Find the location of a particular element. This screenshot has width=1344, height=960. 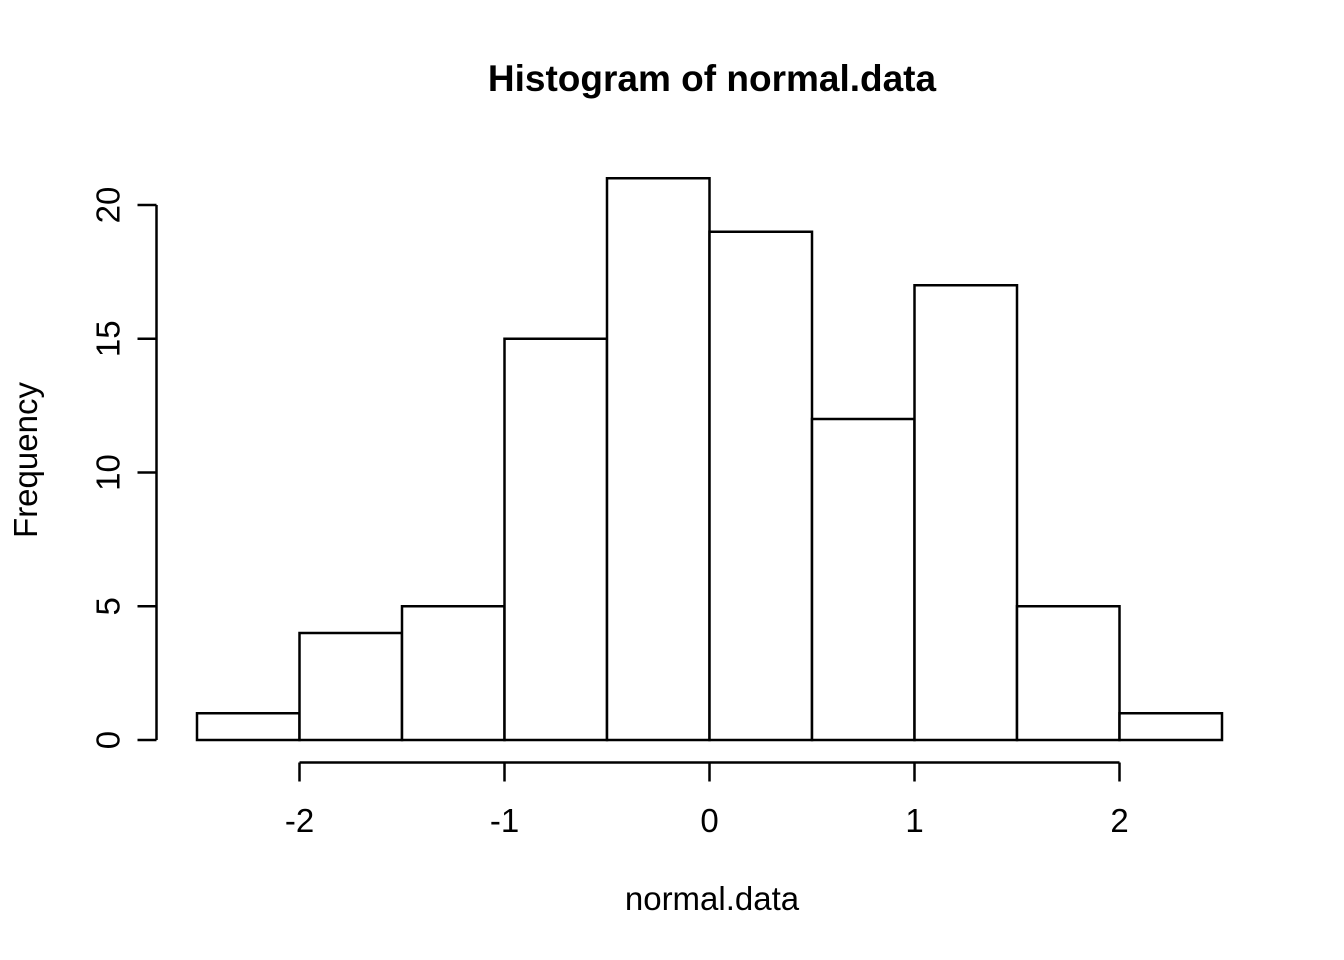

x-tick-label: 2 is located at coordinates (1119, 820).